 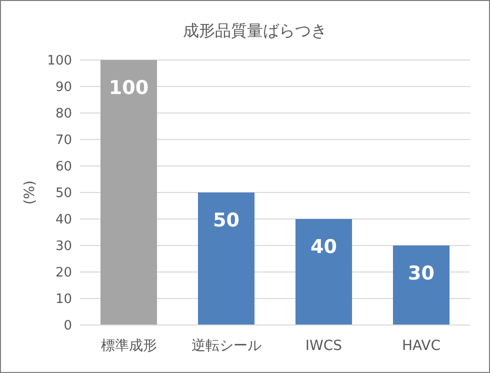 I want to click on x-tick-label: HAVC, so click(x=421, y=346).